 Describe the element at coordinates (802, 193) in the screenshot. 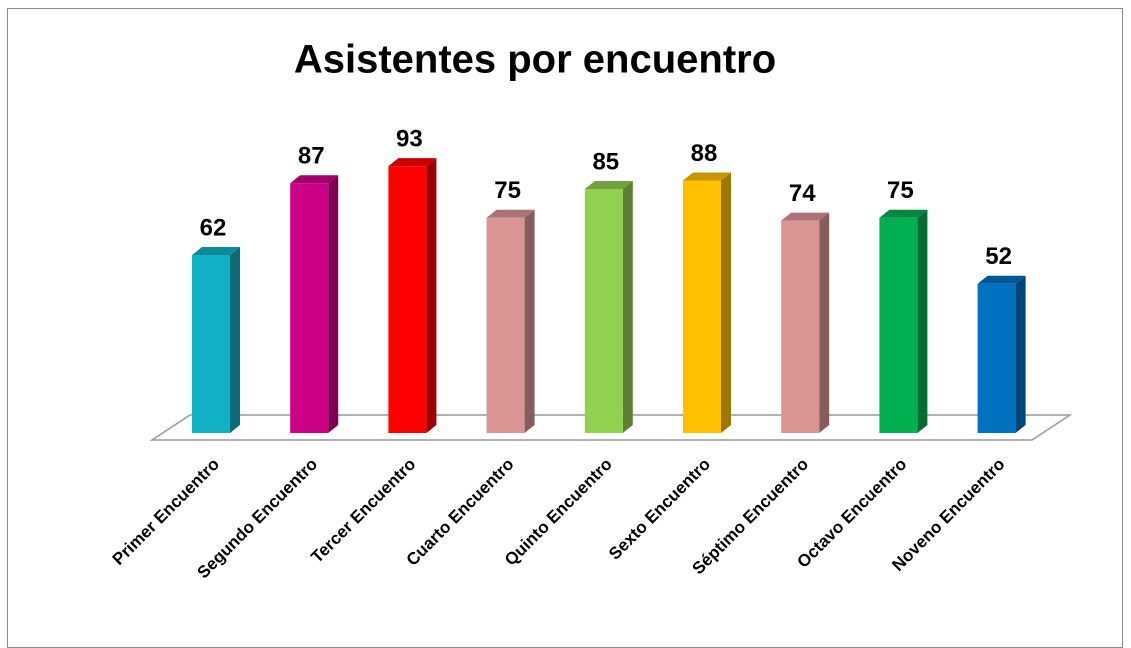

I see `data-label: 74` at that location.